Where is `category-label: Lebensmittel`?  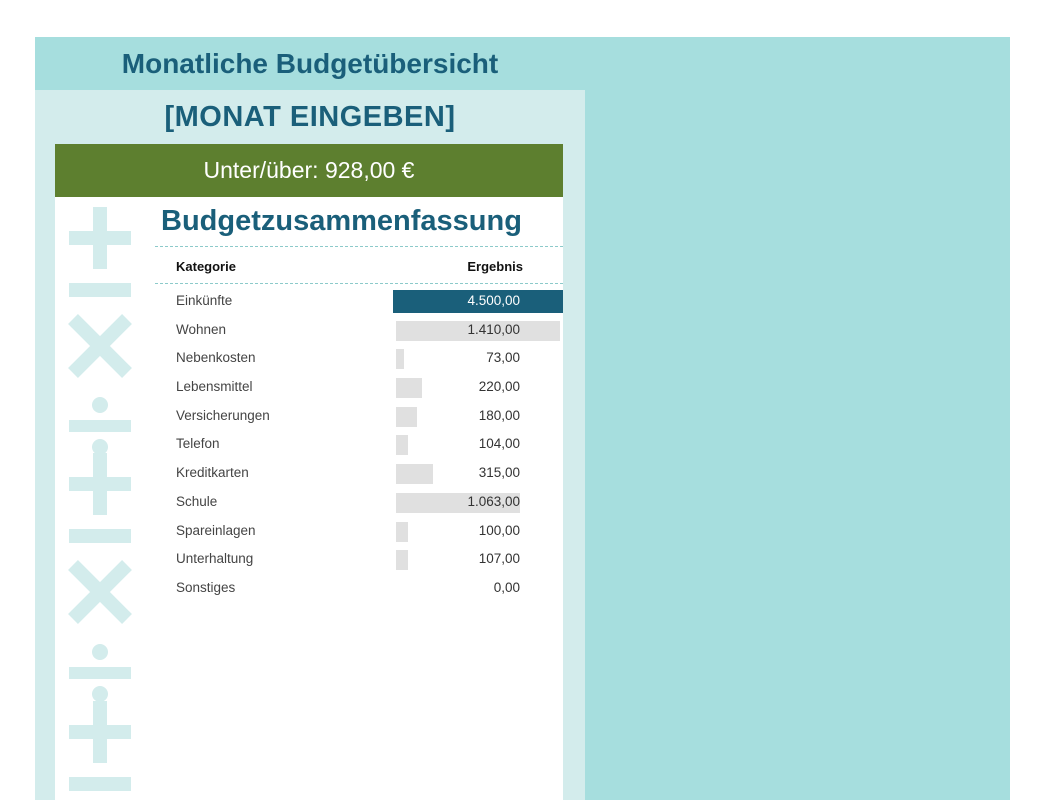 category-label: Lebensmittel is located at coordinates (214, 387).